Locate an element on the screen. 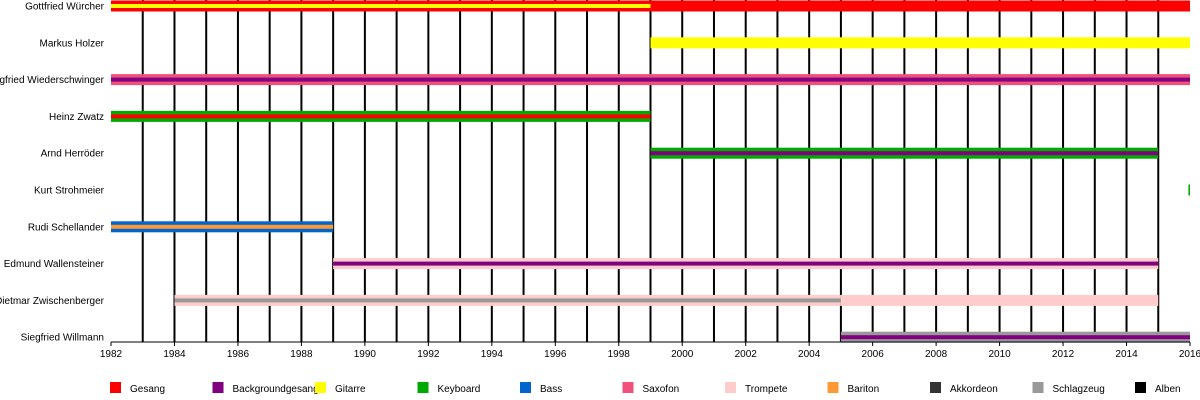 This screenshot has height=400, width=1200. member-name-label: Gottfried Würcher is located at coordinates (65, 7).